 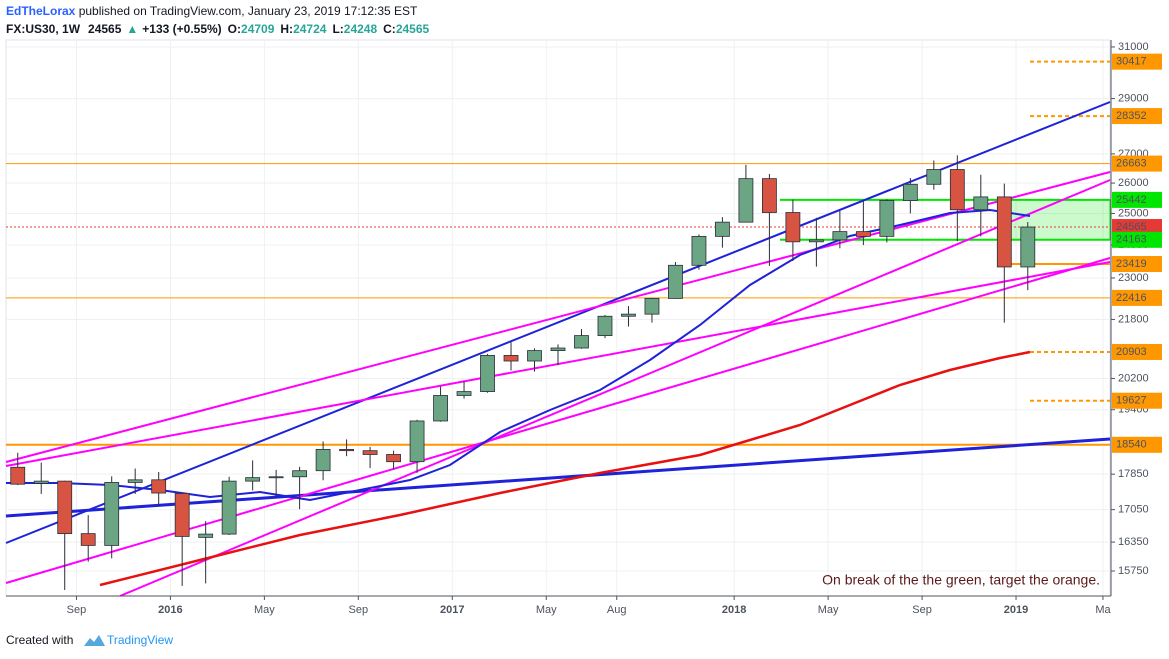 I want to click on x-tick-label: 2018, so click(x=734, y=610).